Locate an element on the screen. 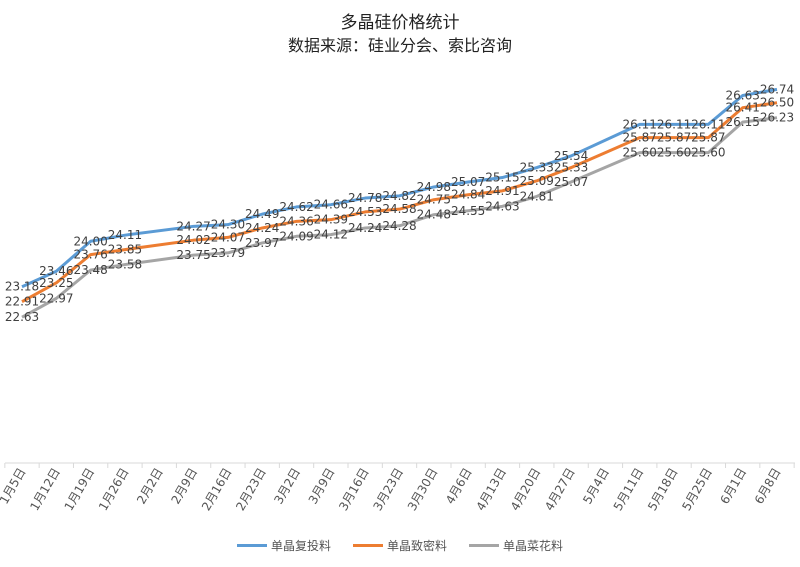 This screenshot has width=800, height=567. data-label: 26.41 is located at coordinates (743, 108).